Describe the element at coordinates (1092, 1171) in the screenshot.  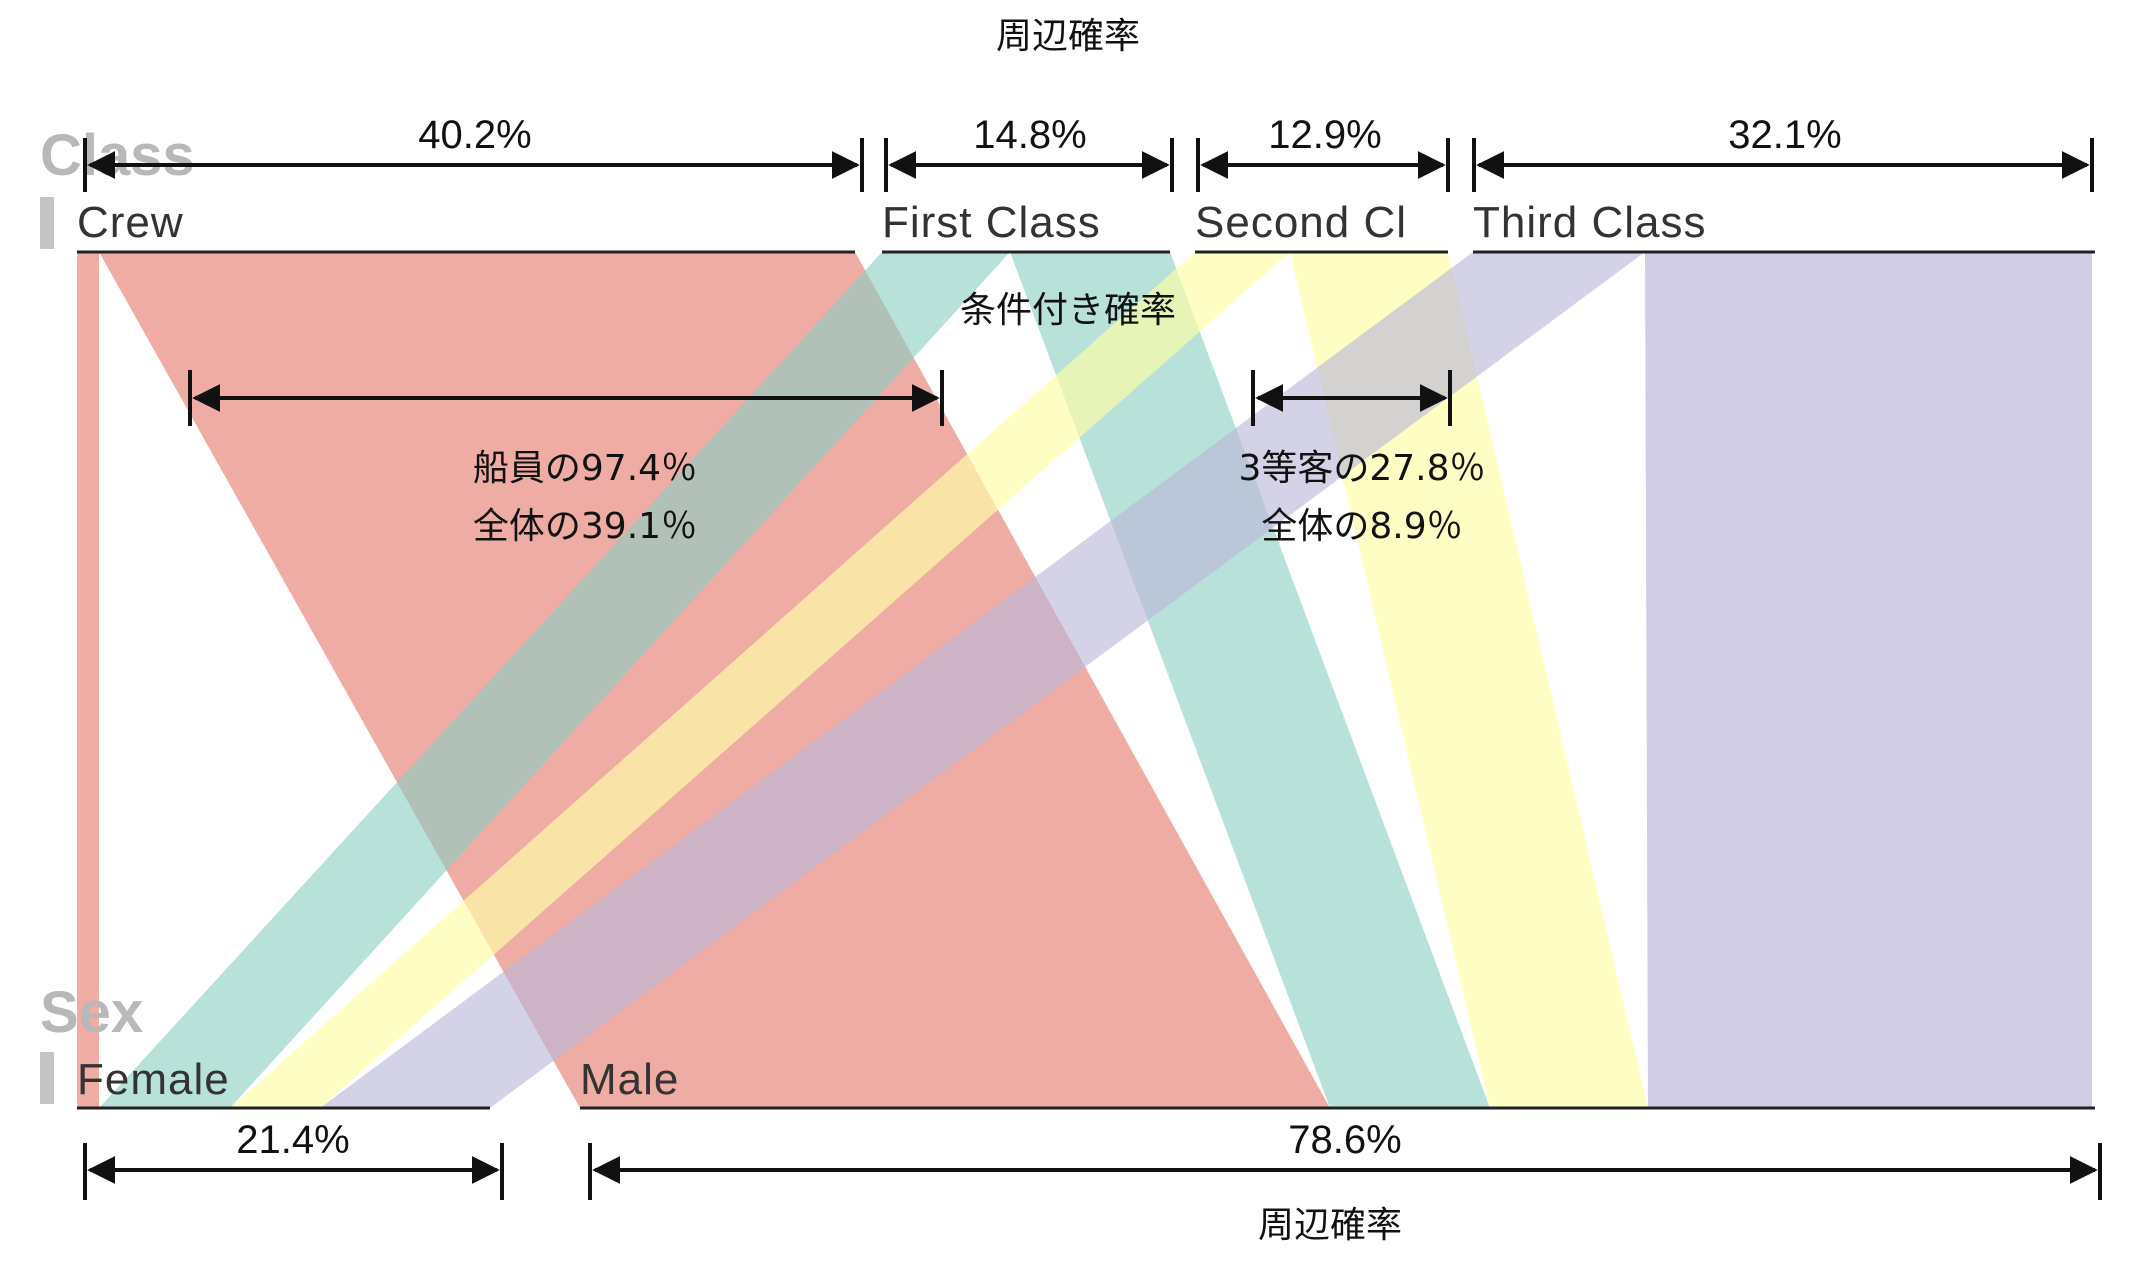
I see `bottom-dimension-arrows` at that location.